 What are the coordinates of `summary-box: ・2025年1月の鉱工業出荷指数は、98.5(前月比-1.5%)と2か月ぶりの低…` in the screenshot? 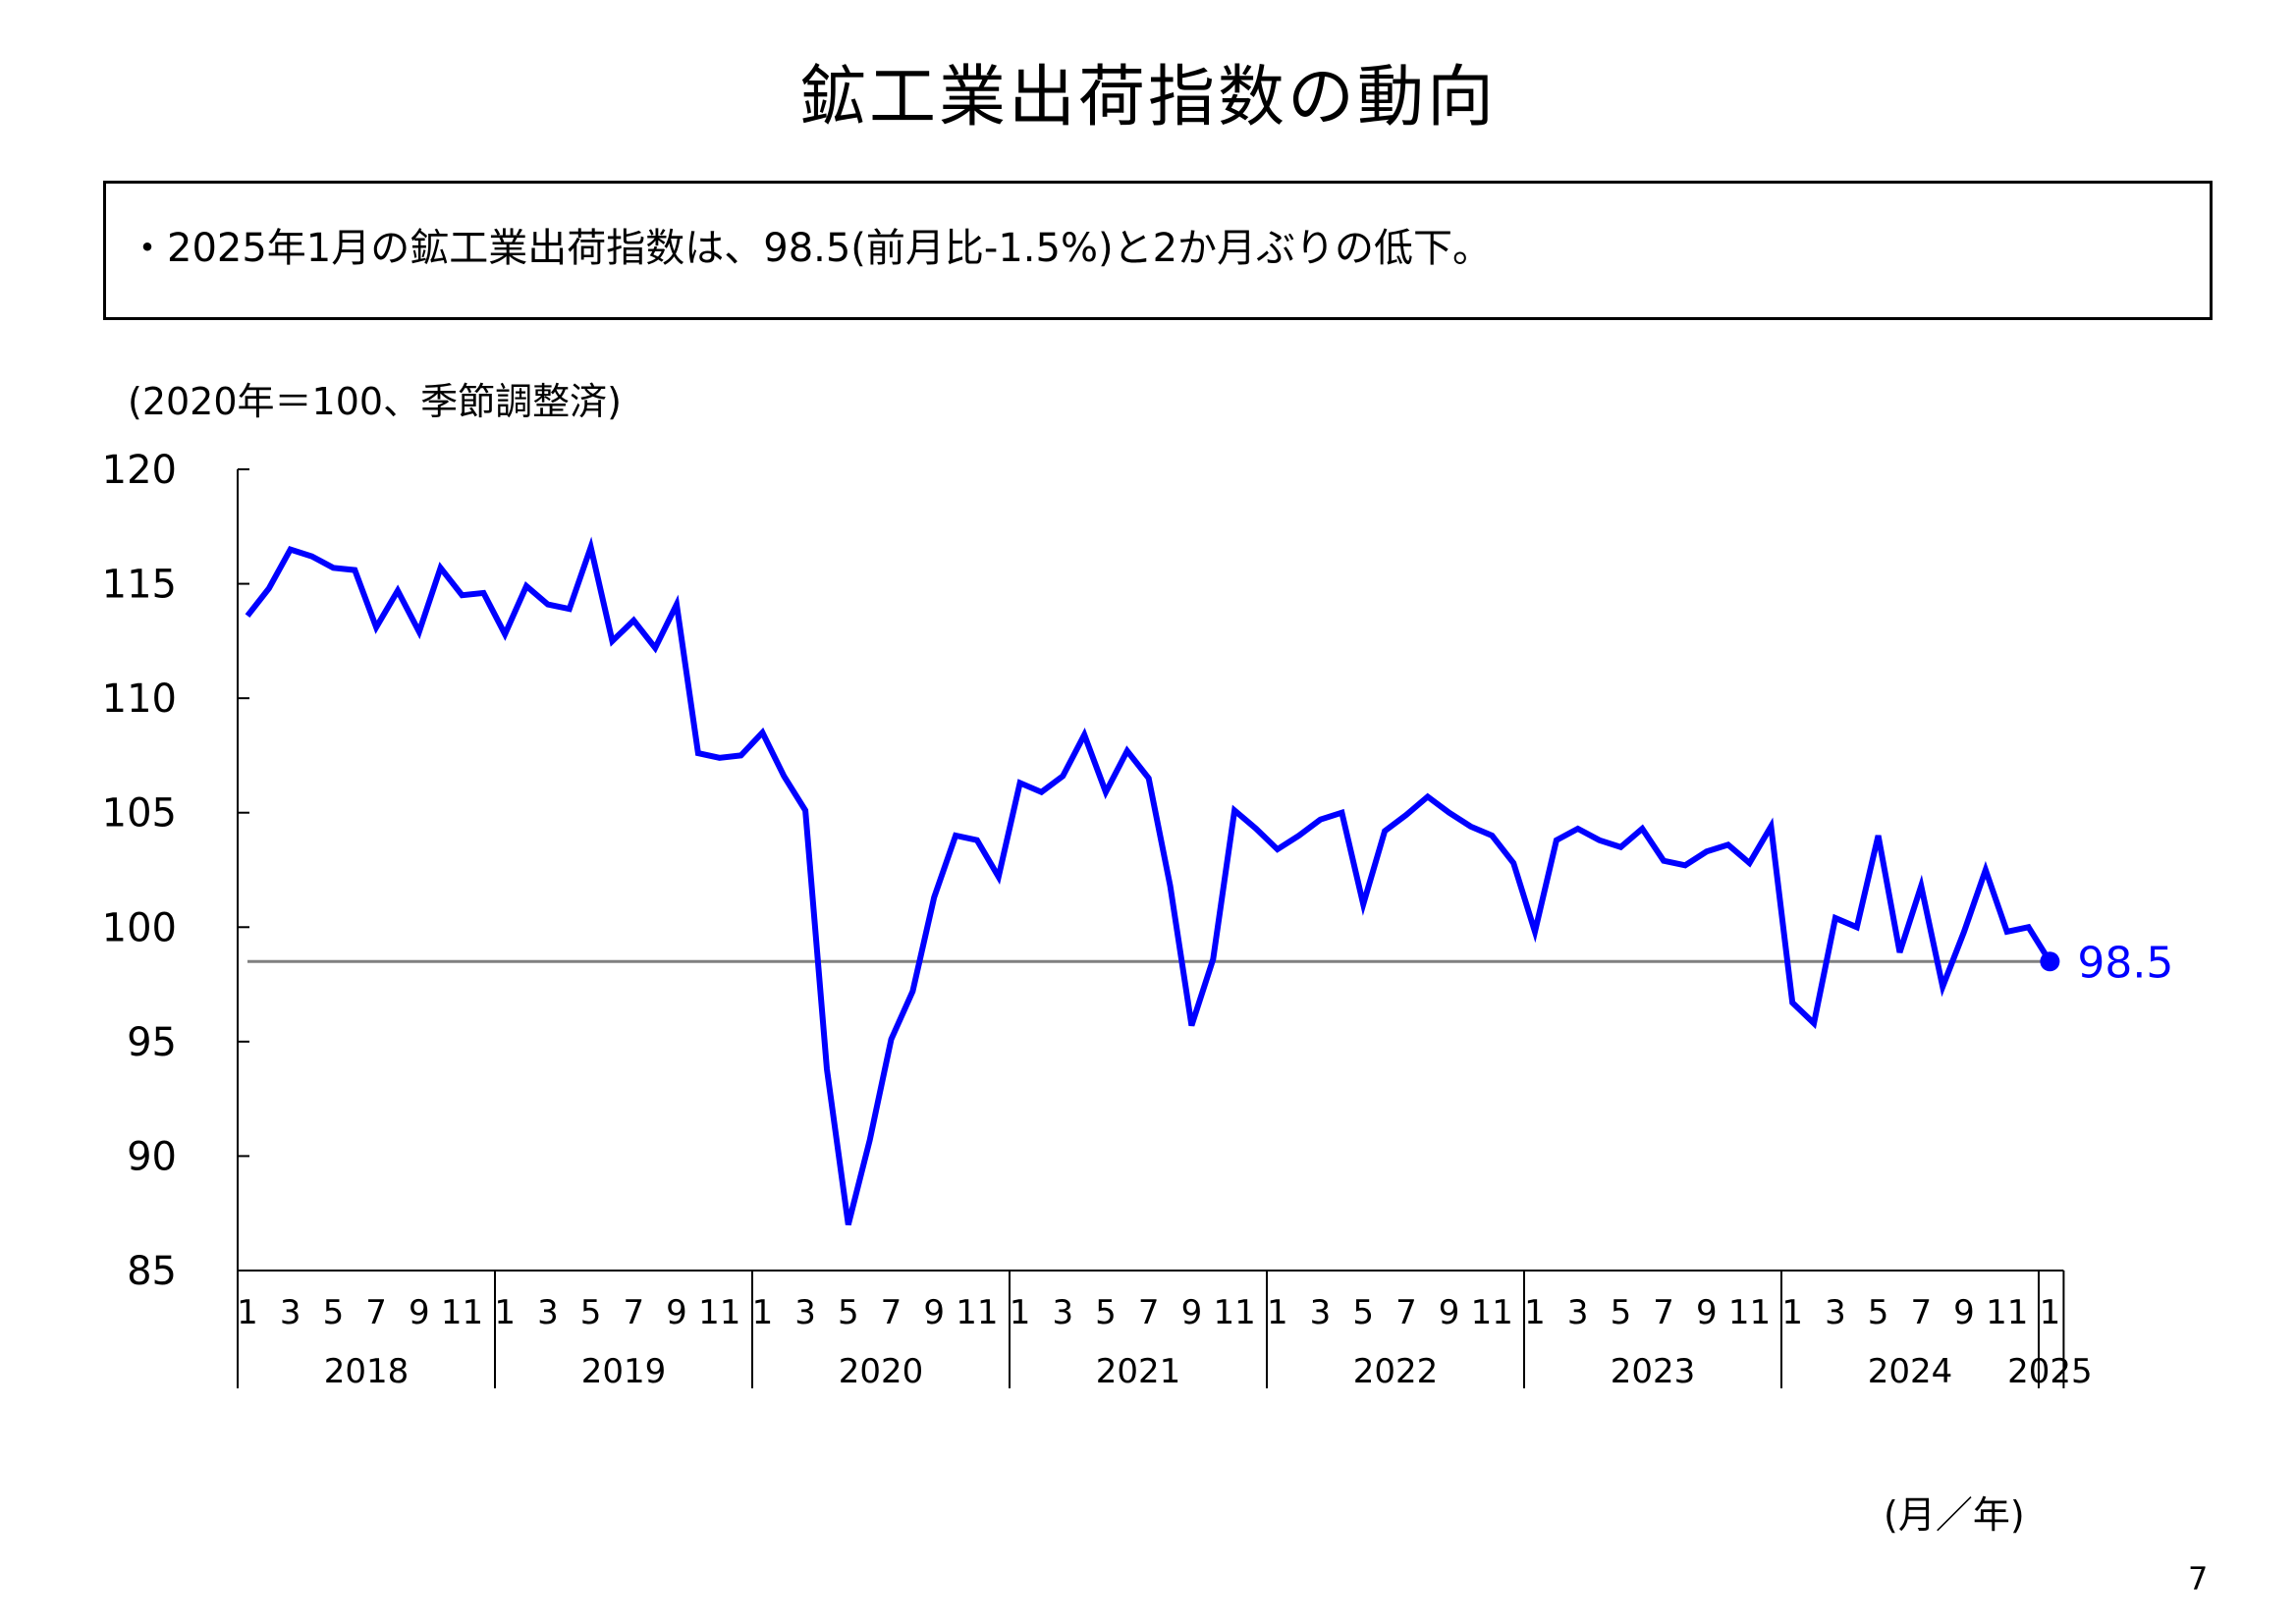 It's located at (1158, 250).